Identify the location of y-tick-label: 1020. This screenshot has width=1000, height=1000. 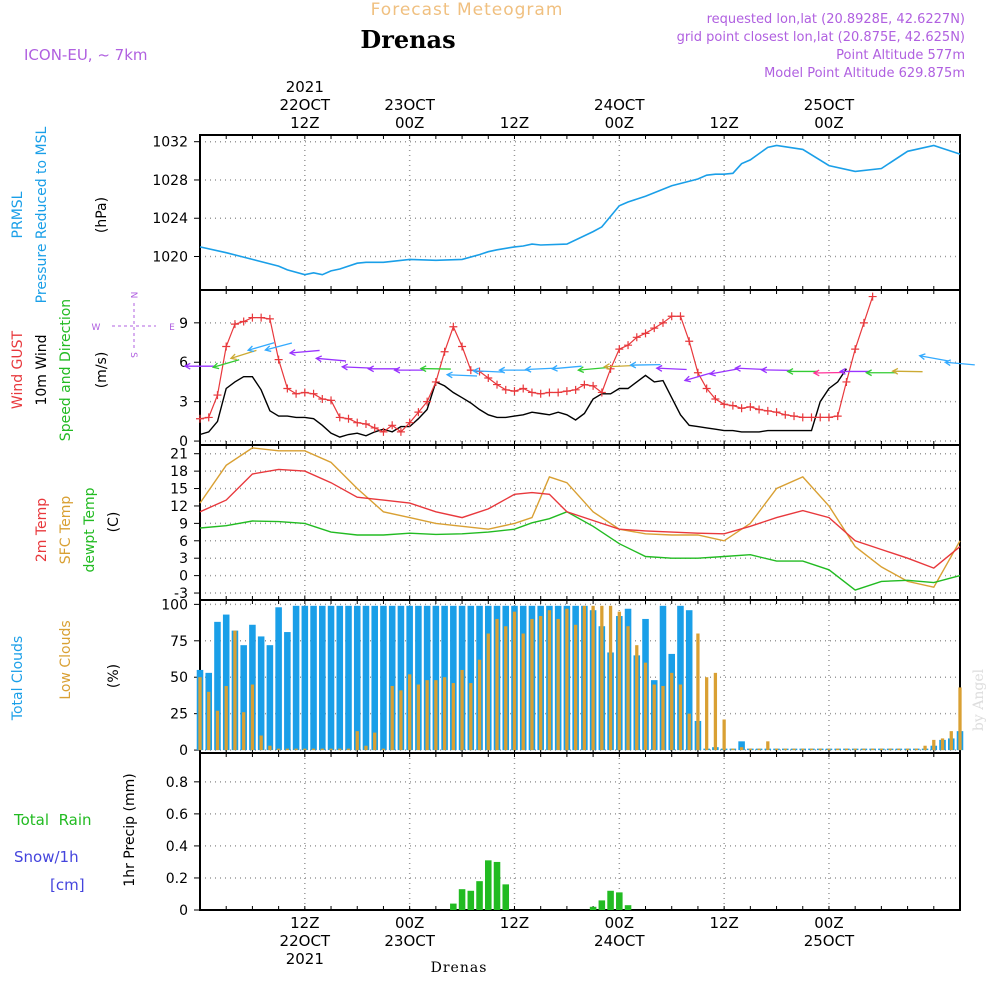
(170, 258).